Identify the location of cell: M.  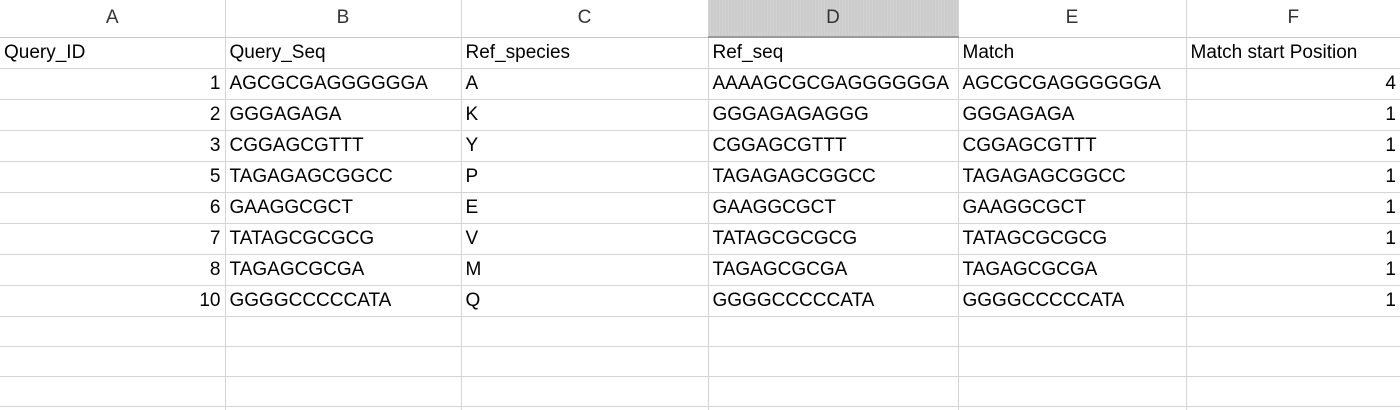
(585, 270).